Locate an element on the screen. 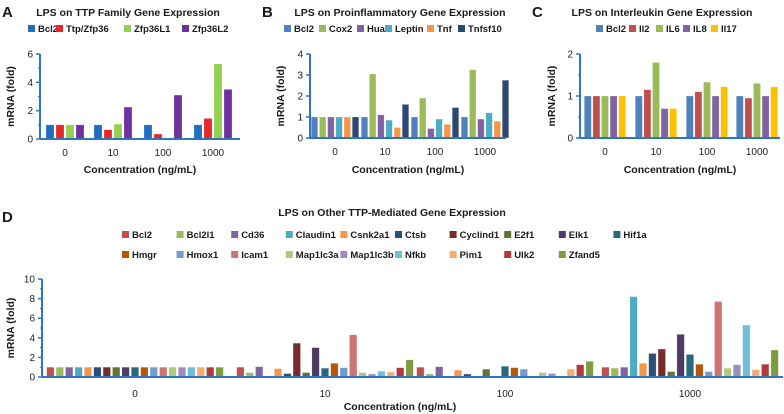 This screenshot has height=414, width=784. legend-item: Ctsb is located at coordinates (410, 235).